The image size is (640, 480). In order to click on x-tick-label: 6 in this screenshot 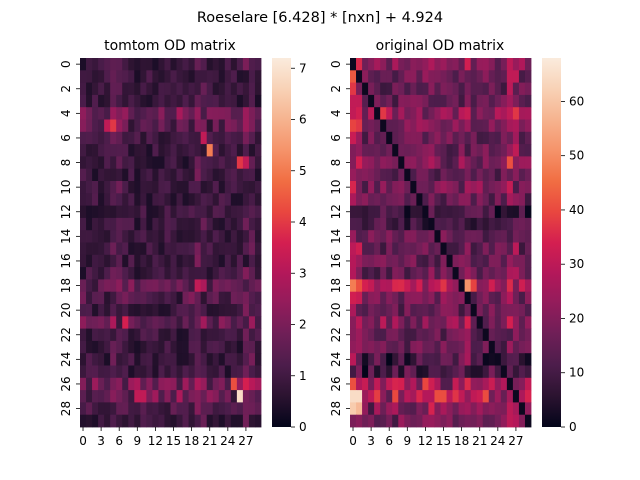, I will do `click(119, 441)`.